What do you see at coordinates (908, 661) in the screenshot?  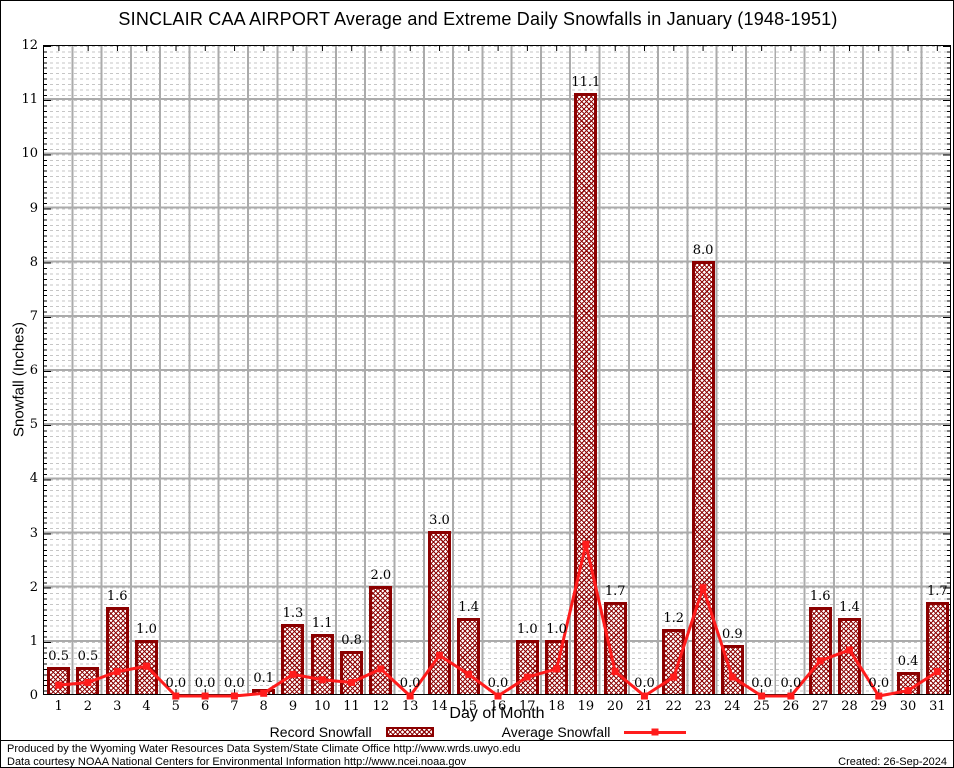 I see `bar-value-label: 0.4` at bounding box center [908, 661].